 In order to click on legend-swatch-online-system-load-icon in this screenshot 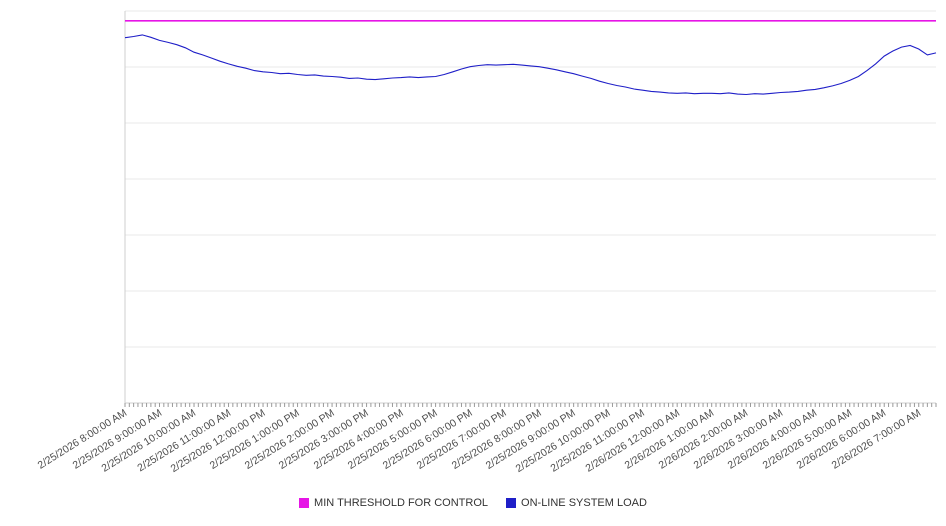, I will do `click(511, 503)`.